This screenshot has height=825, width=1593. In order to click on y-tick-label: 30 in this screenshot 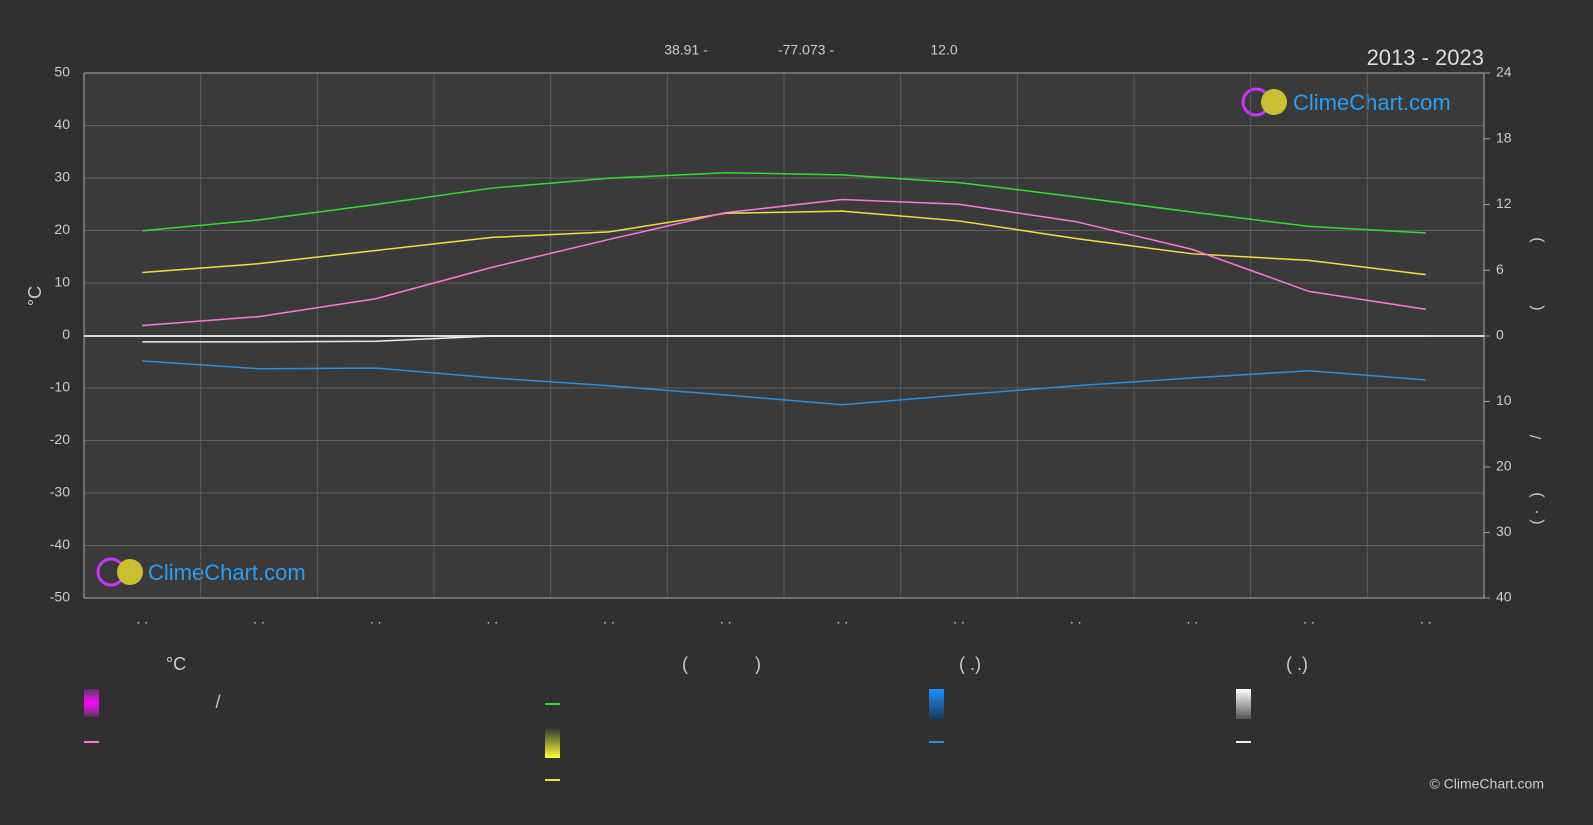, I will do `click(62, 177)`.